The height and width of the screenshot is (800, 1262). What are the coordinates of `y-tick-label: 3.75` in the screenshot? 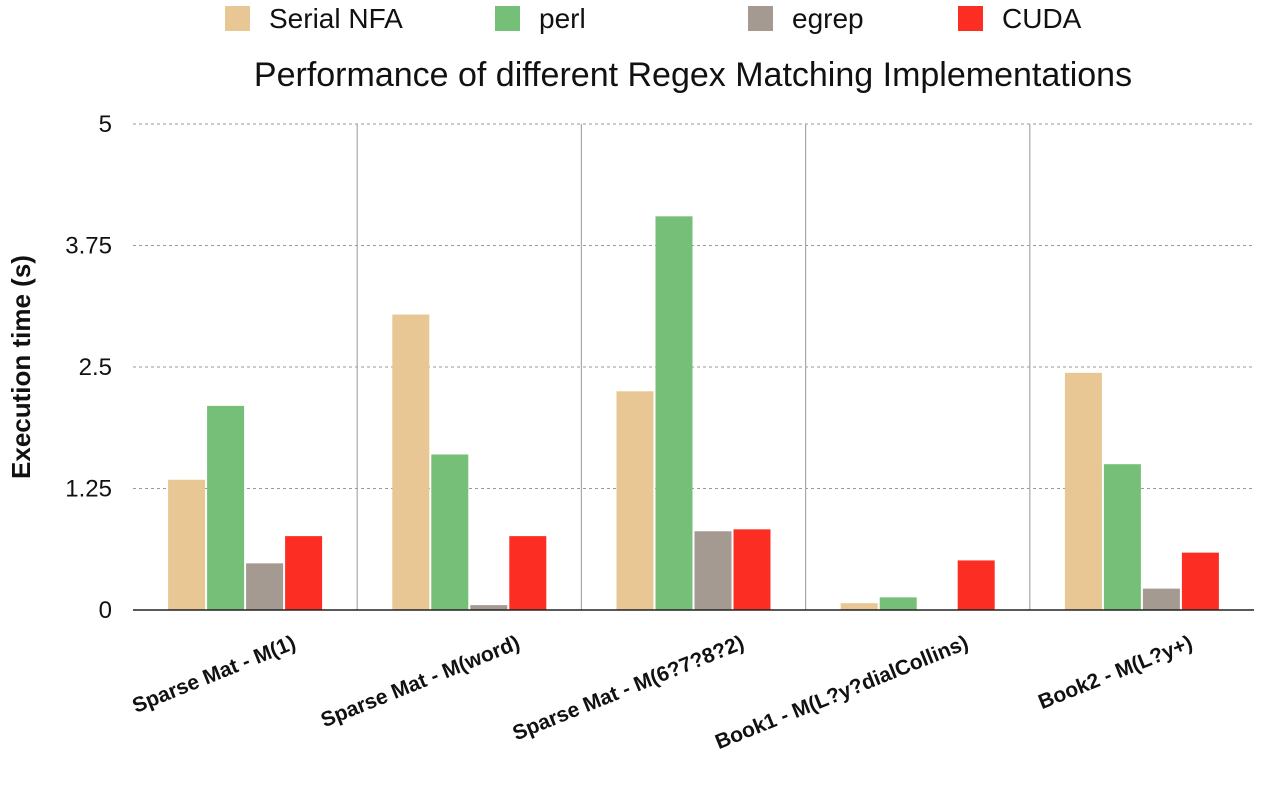 It's located at (88, 246).